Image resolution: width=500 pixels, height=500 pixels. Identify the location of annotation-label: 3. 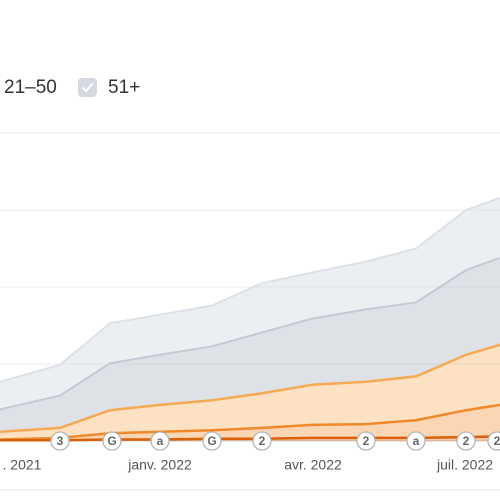
(60, 441).